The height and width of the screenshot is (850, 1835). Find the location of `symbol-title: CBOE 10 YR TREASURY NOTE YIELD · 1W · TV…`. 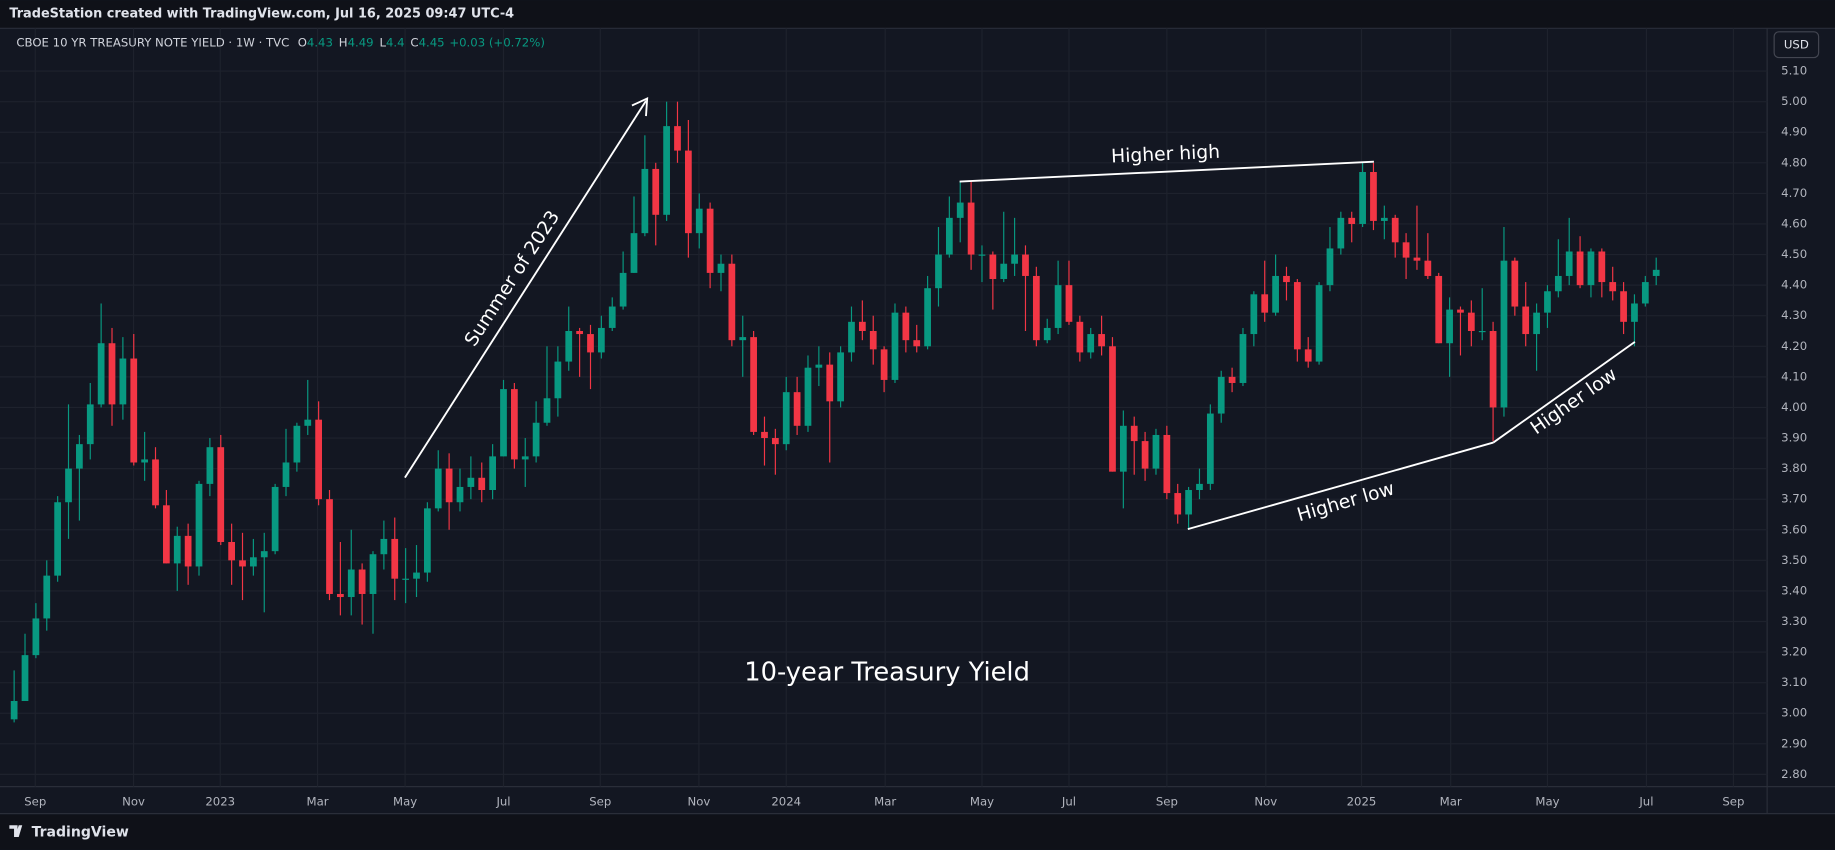

symbol-title: CBOE 10 YR TREASURY NOTE YIELD · 1W · TV… is located at coordinates (152, 42).